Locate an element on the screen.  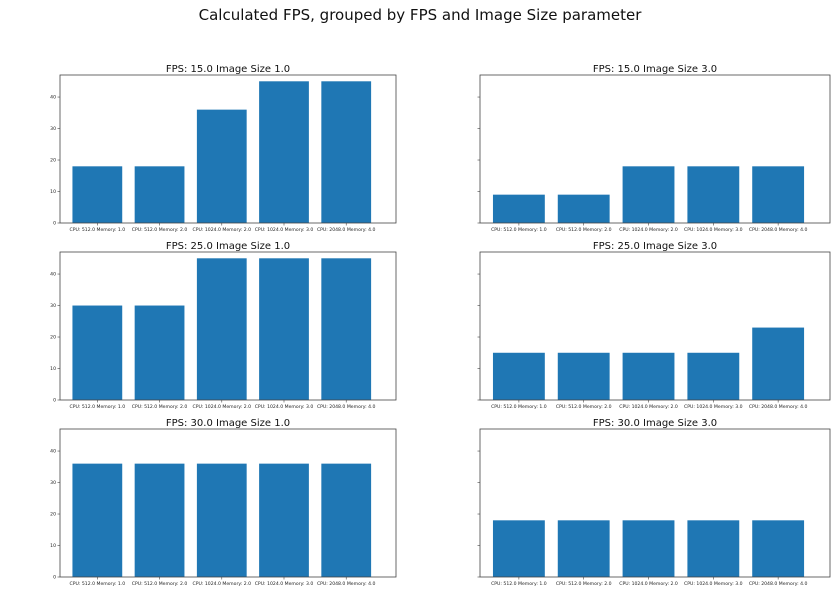
subplot-title: FPS: 30.0 Image Size 1.0 is located at coordinates (228, 423).